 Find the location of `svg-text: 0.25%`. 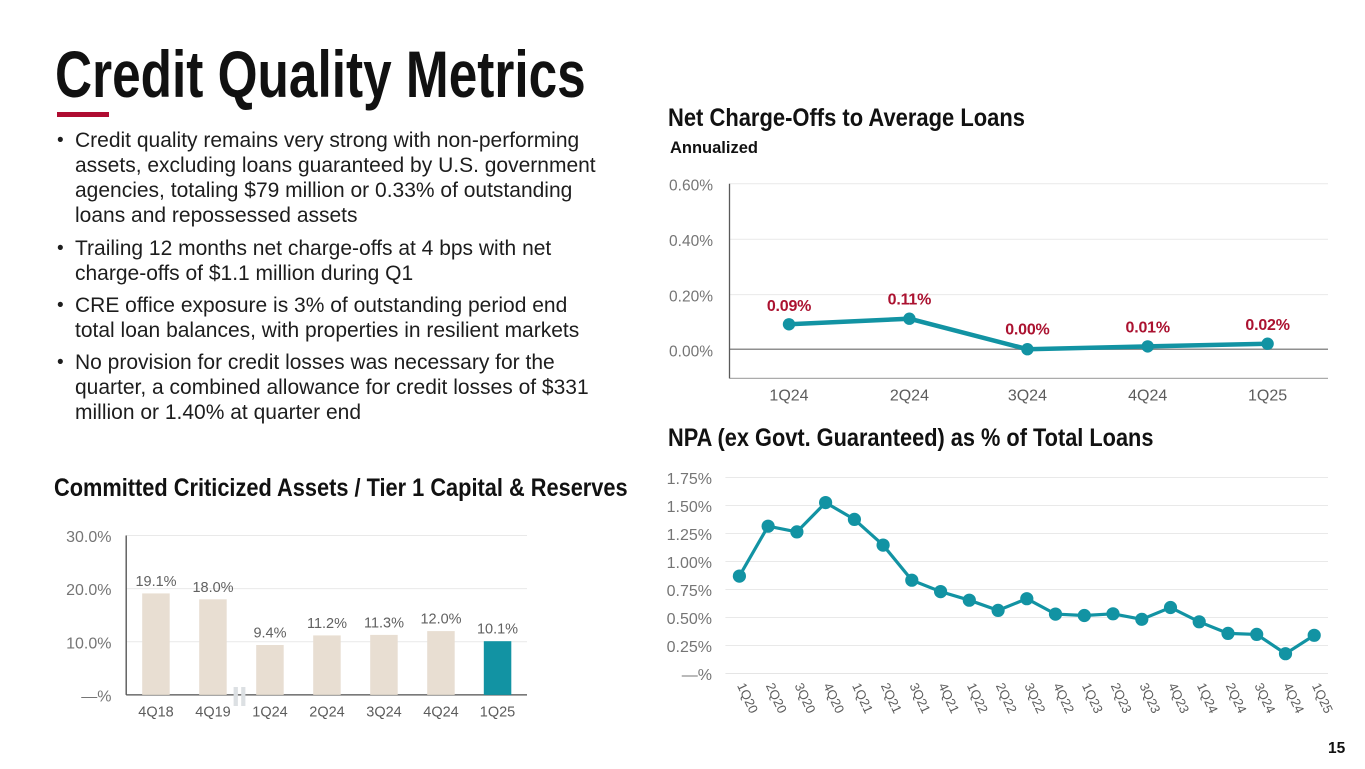

svg-text: 0.25% is located at coordinates (689, 647).